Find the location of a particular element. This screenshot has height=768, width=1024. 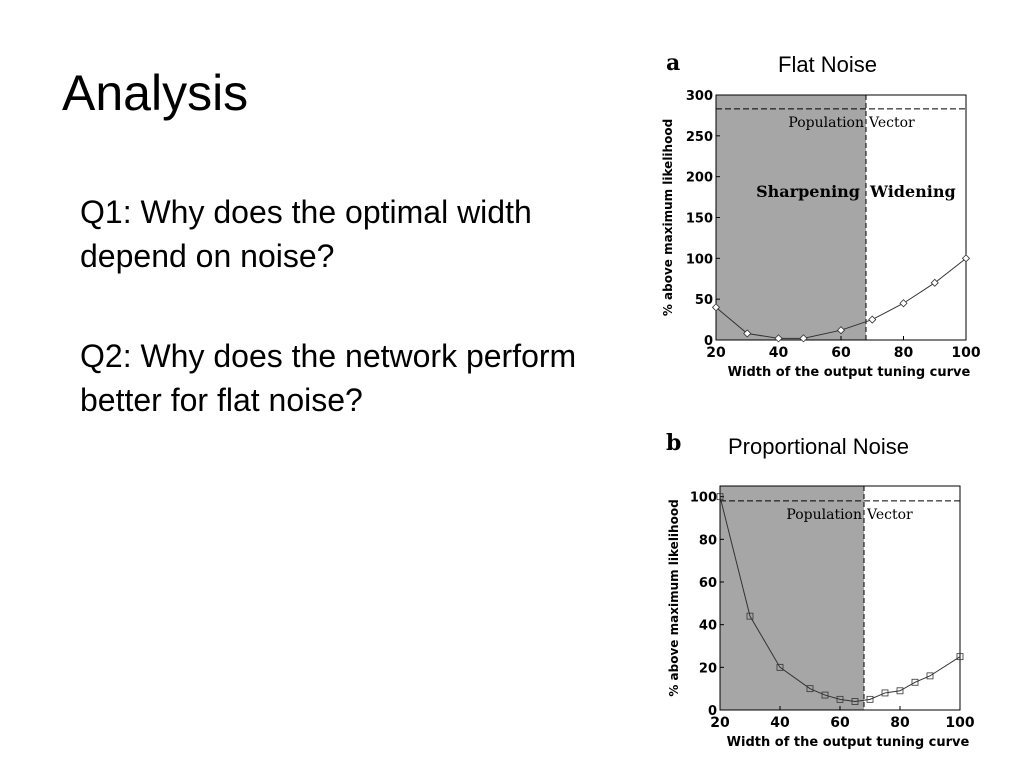

chart-b-shaded-region is located at coordinates (792, 598).